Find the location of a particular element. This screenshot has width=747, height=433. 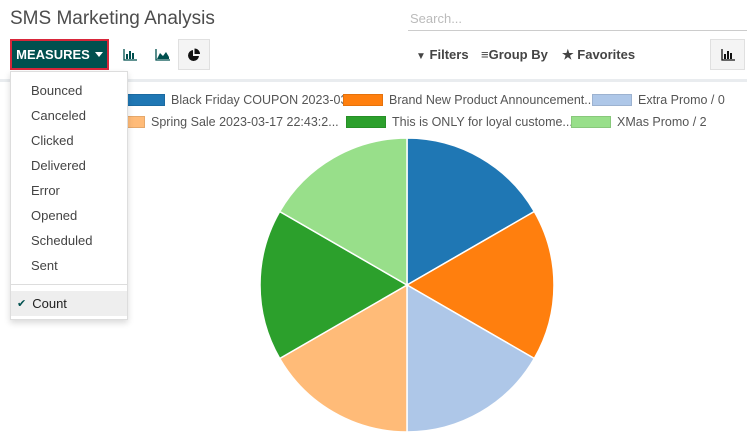

measure-item-sent: Sent is located at coordinates (44, 265).